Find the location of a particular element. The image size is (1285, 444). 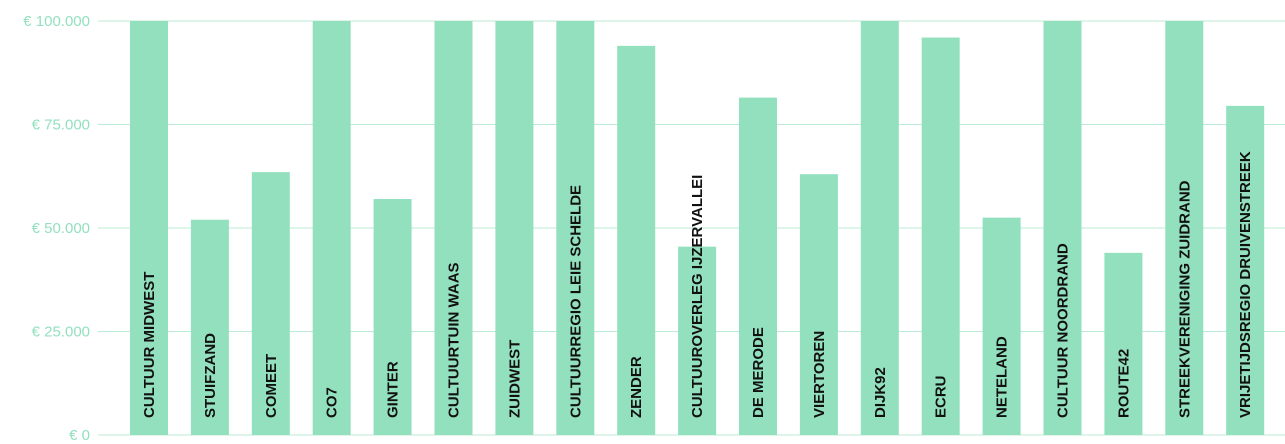

bar-category-label: ROUTE42 is located at coordinates (1123, 383).